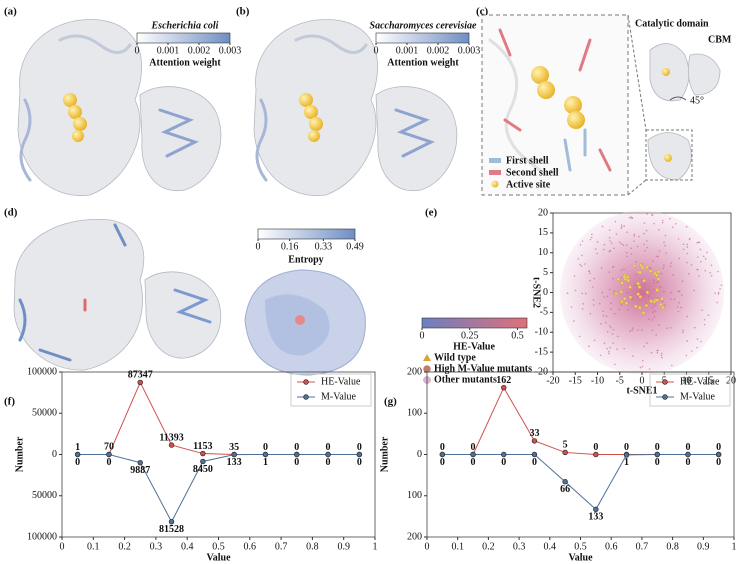 Image resolution: width=738 pixels, height=564 pixels. Describe the element at coordinates (199, 50) in the screenshot. I see `colorbar-tick-label: 0.002` at that location.